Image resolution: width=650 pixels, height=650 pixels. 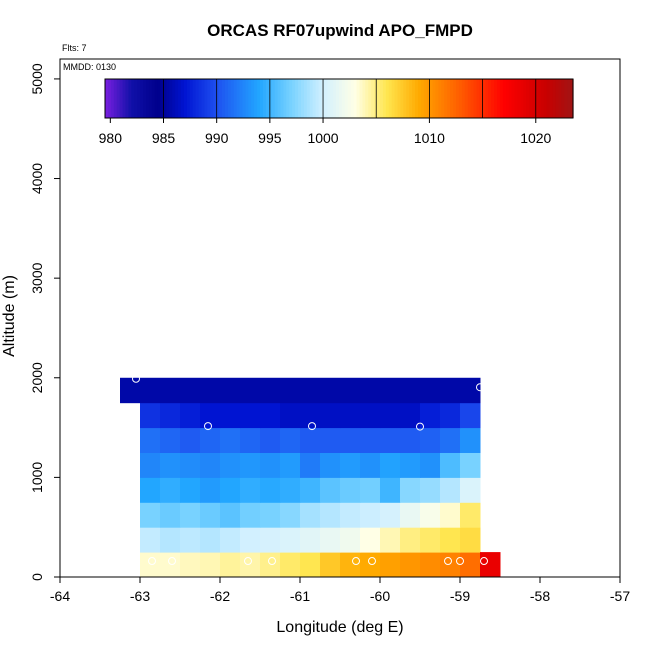 I want to click on colorbar-tick-label: 1020, so click(x=535, y=138).